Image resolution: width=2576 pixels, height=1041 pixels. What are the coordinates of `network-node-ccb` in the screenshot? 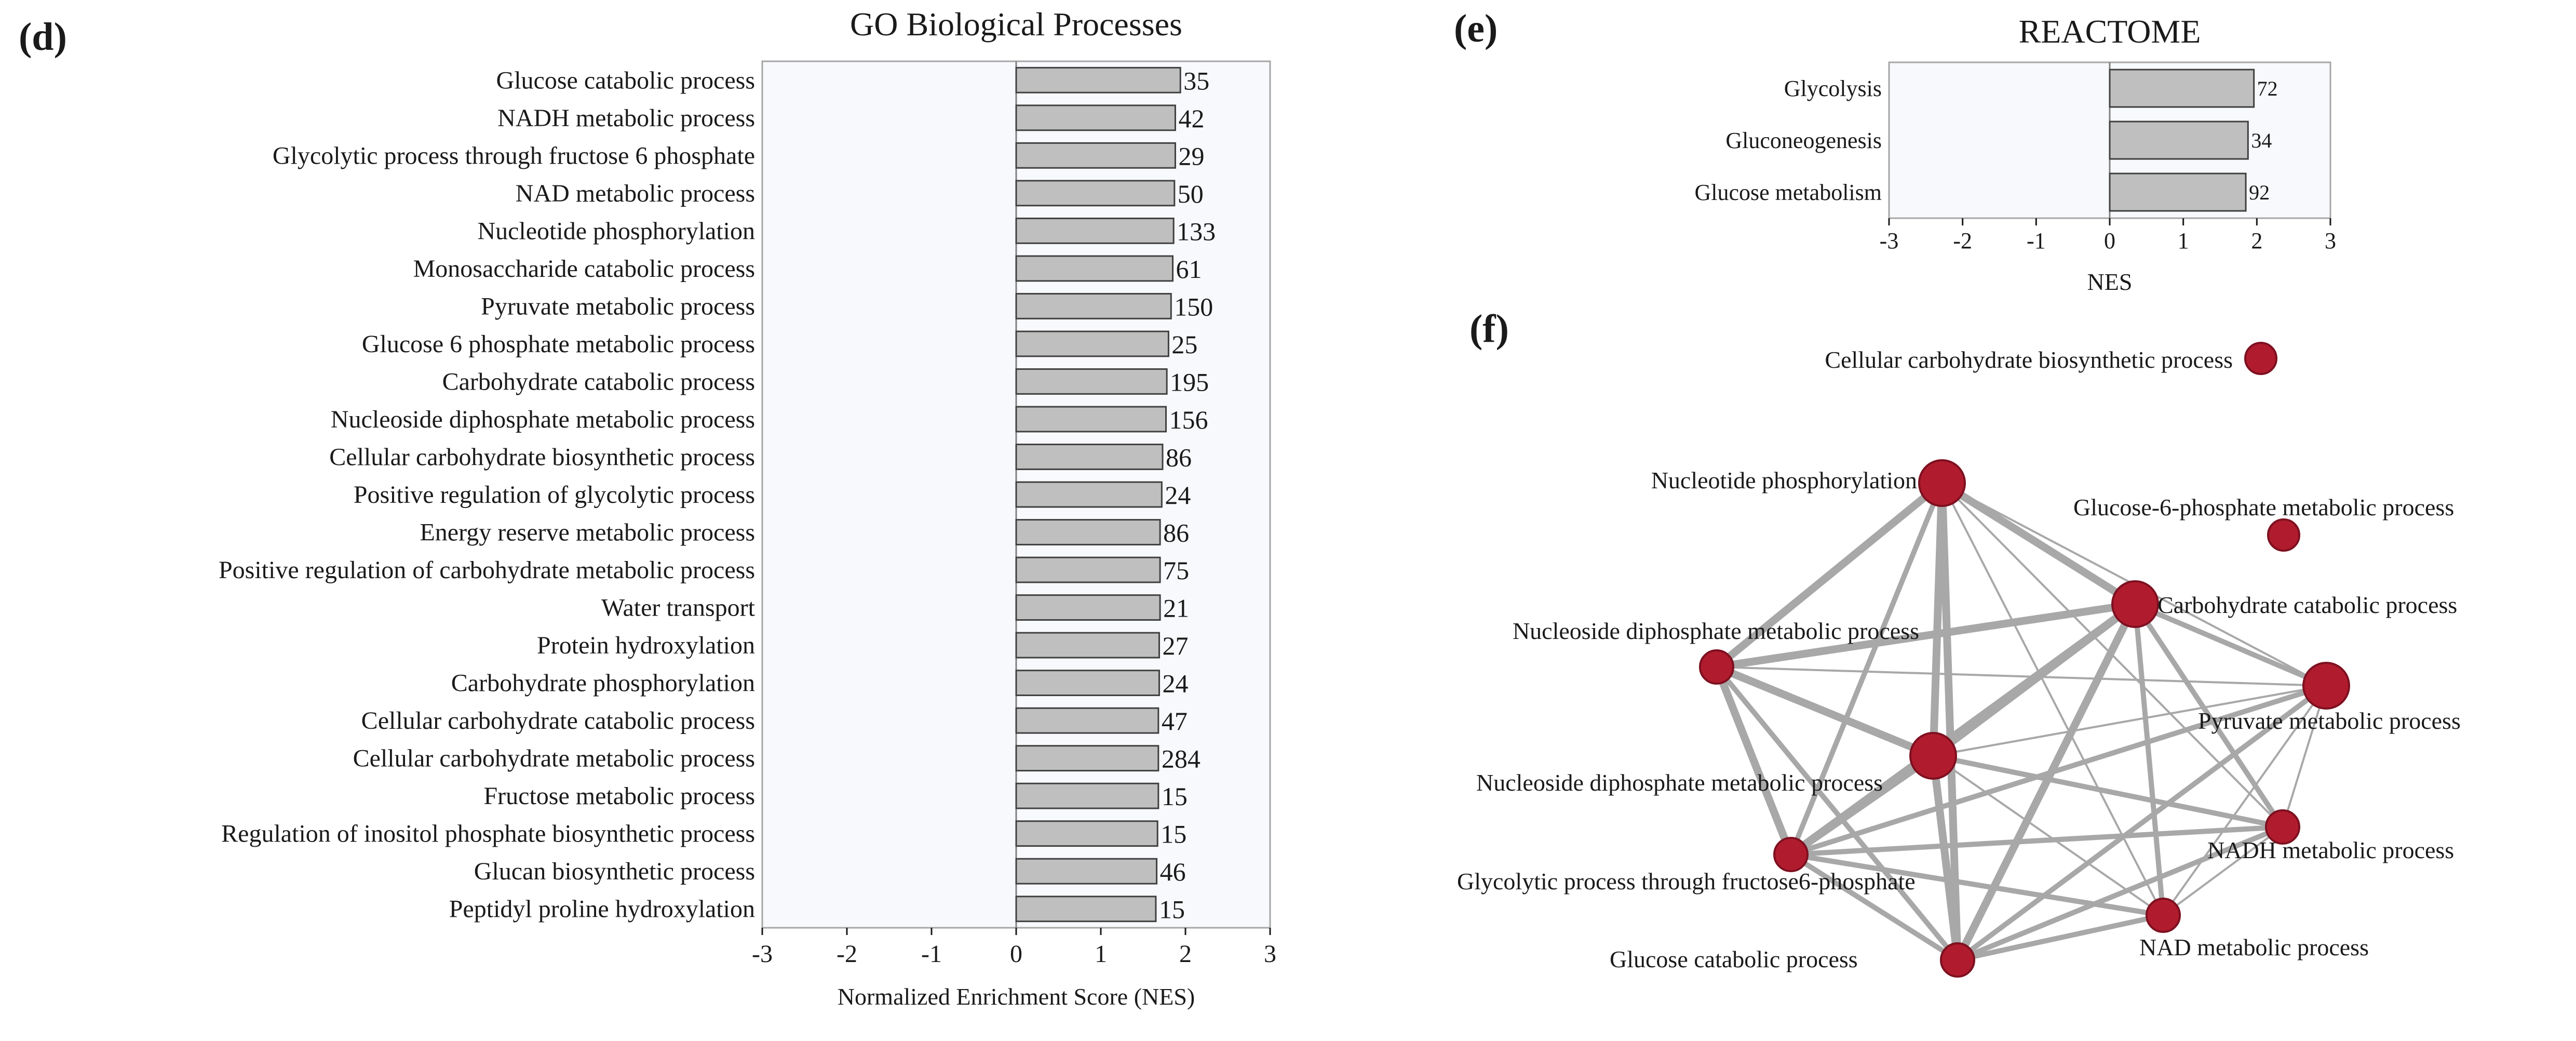 It's located at (2260, 358).